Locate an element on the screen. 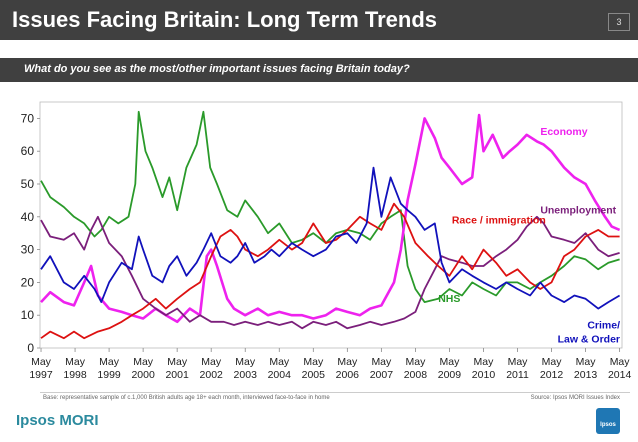  page-number: 3 is located at coordinates (619, 22).